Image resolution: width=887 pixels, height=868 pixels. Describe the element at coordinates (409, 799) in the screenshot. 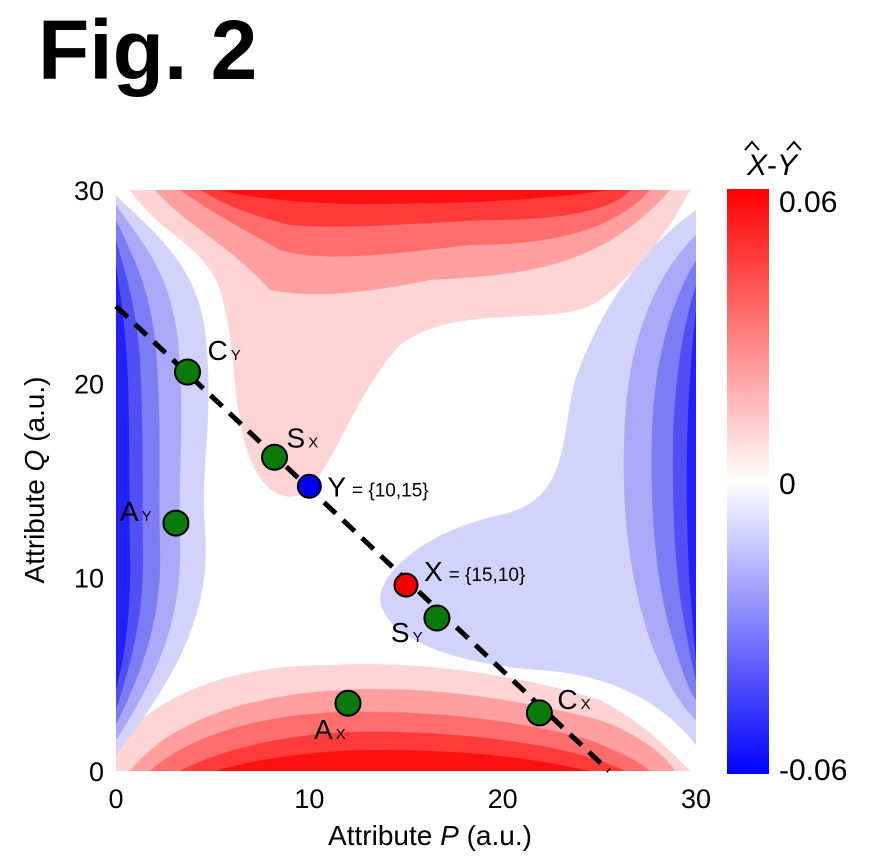

I see `x-ticks: 0 10 20 30` at that location.